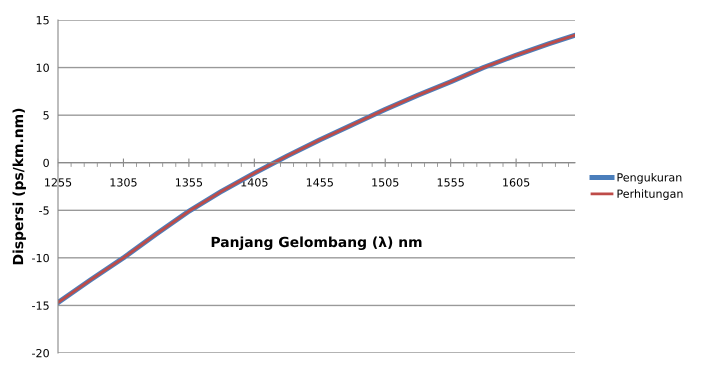 Image resolution: width=706 pixels, height=376 pixels. I want to click on y-tick-label: -20, so click(40, 353).